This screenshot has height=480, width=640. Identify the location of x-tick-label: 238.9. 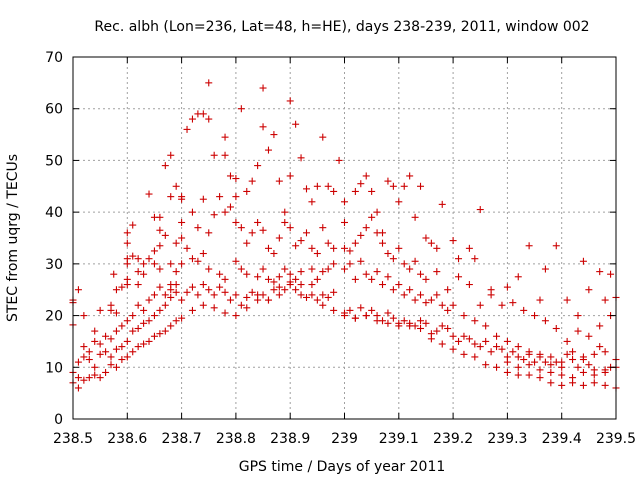
(290, 439).